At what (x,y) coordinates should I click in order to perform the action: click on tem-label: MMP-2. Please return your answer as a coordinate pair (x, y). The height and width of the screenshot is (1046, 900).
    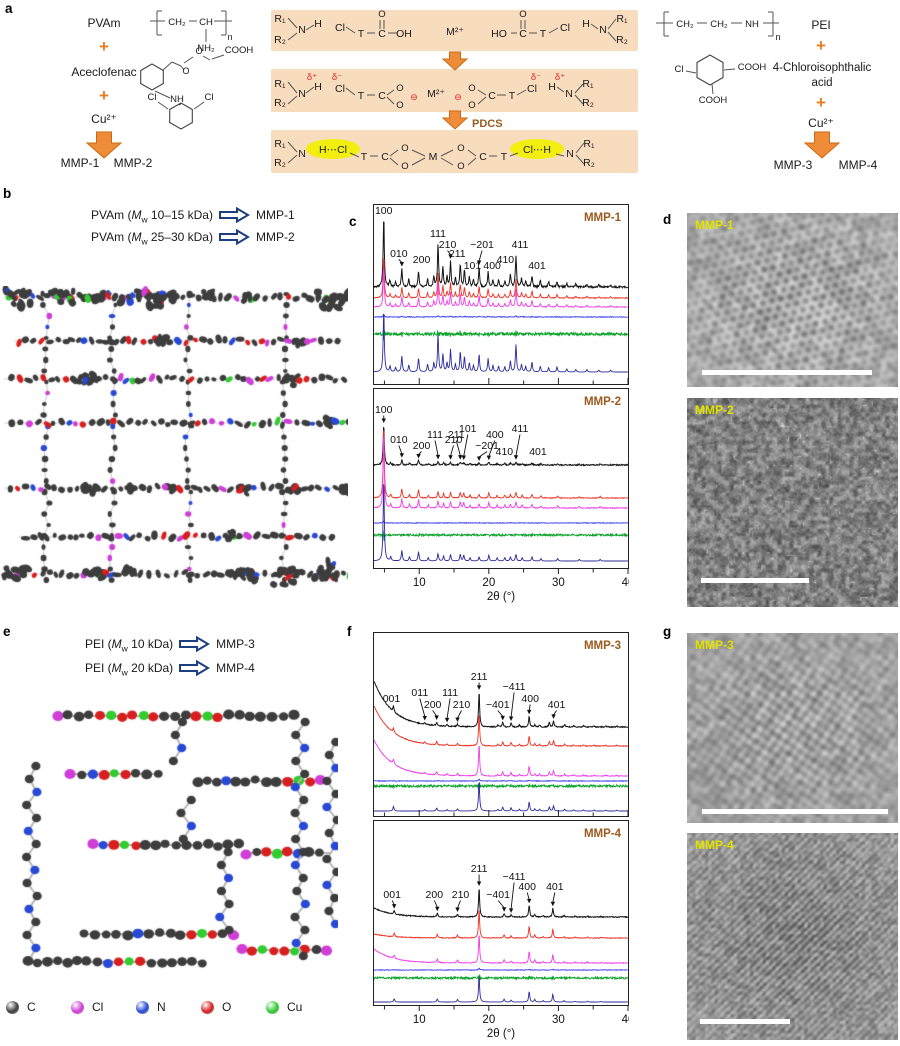
    Looking at the image, I should click on (714, 410).